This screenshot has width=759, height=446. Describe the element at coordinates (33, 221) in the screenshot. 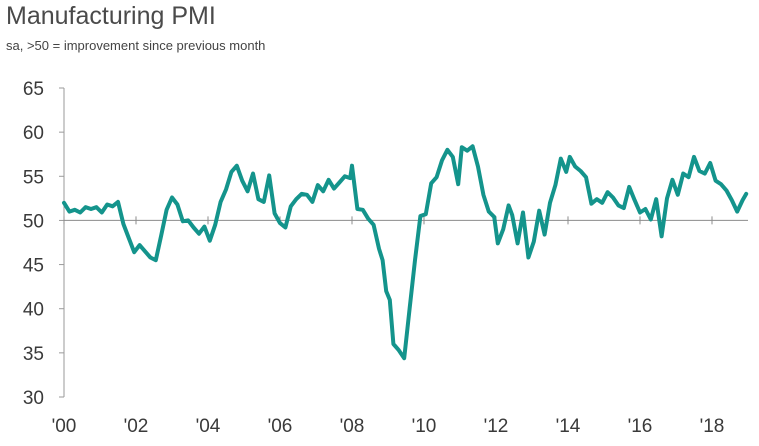

I see `y-tick-label: 50` at that location.